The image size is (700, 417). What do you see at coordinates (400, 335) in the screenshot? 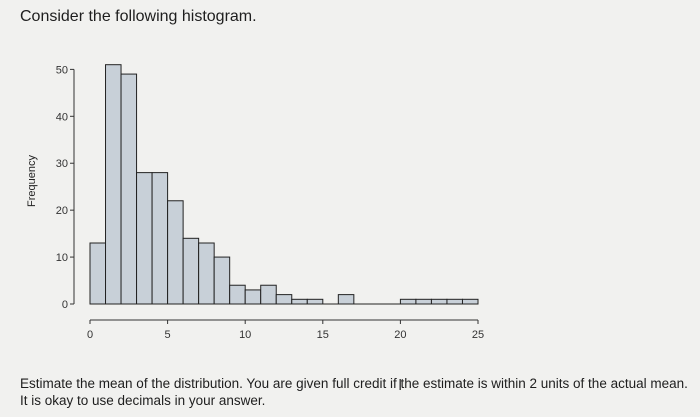
I see `x-tick-label: 20` at bounding box center [400, 335].